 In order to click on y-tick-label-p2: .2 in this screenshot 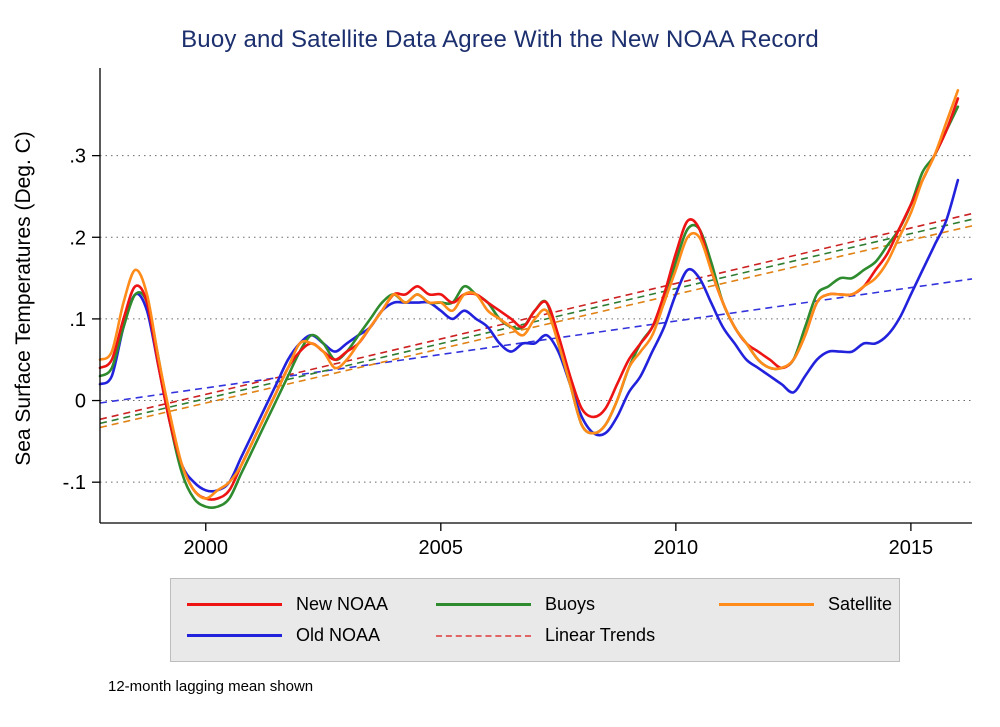, I will do `click(77, 238)`.